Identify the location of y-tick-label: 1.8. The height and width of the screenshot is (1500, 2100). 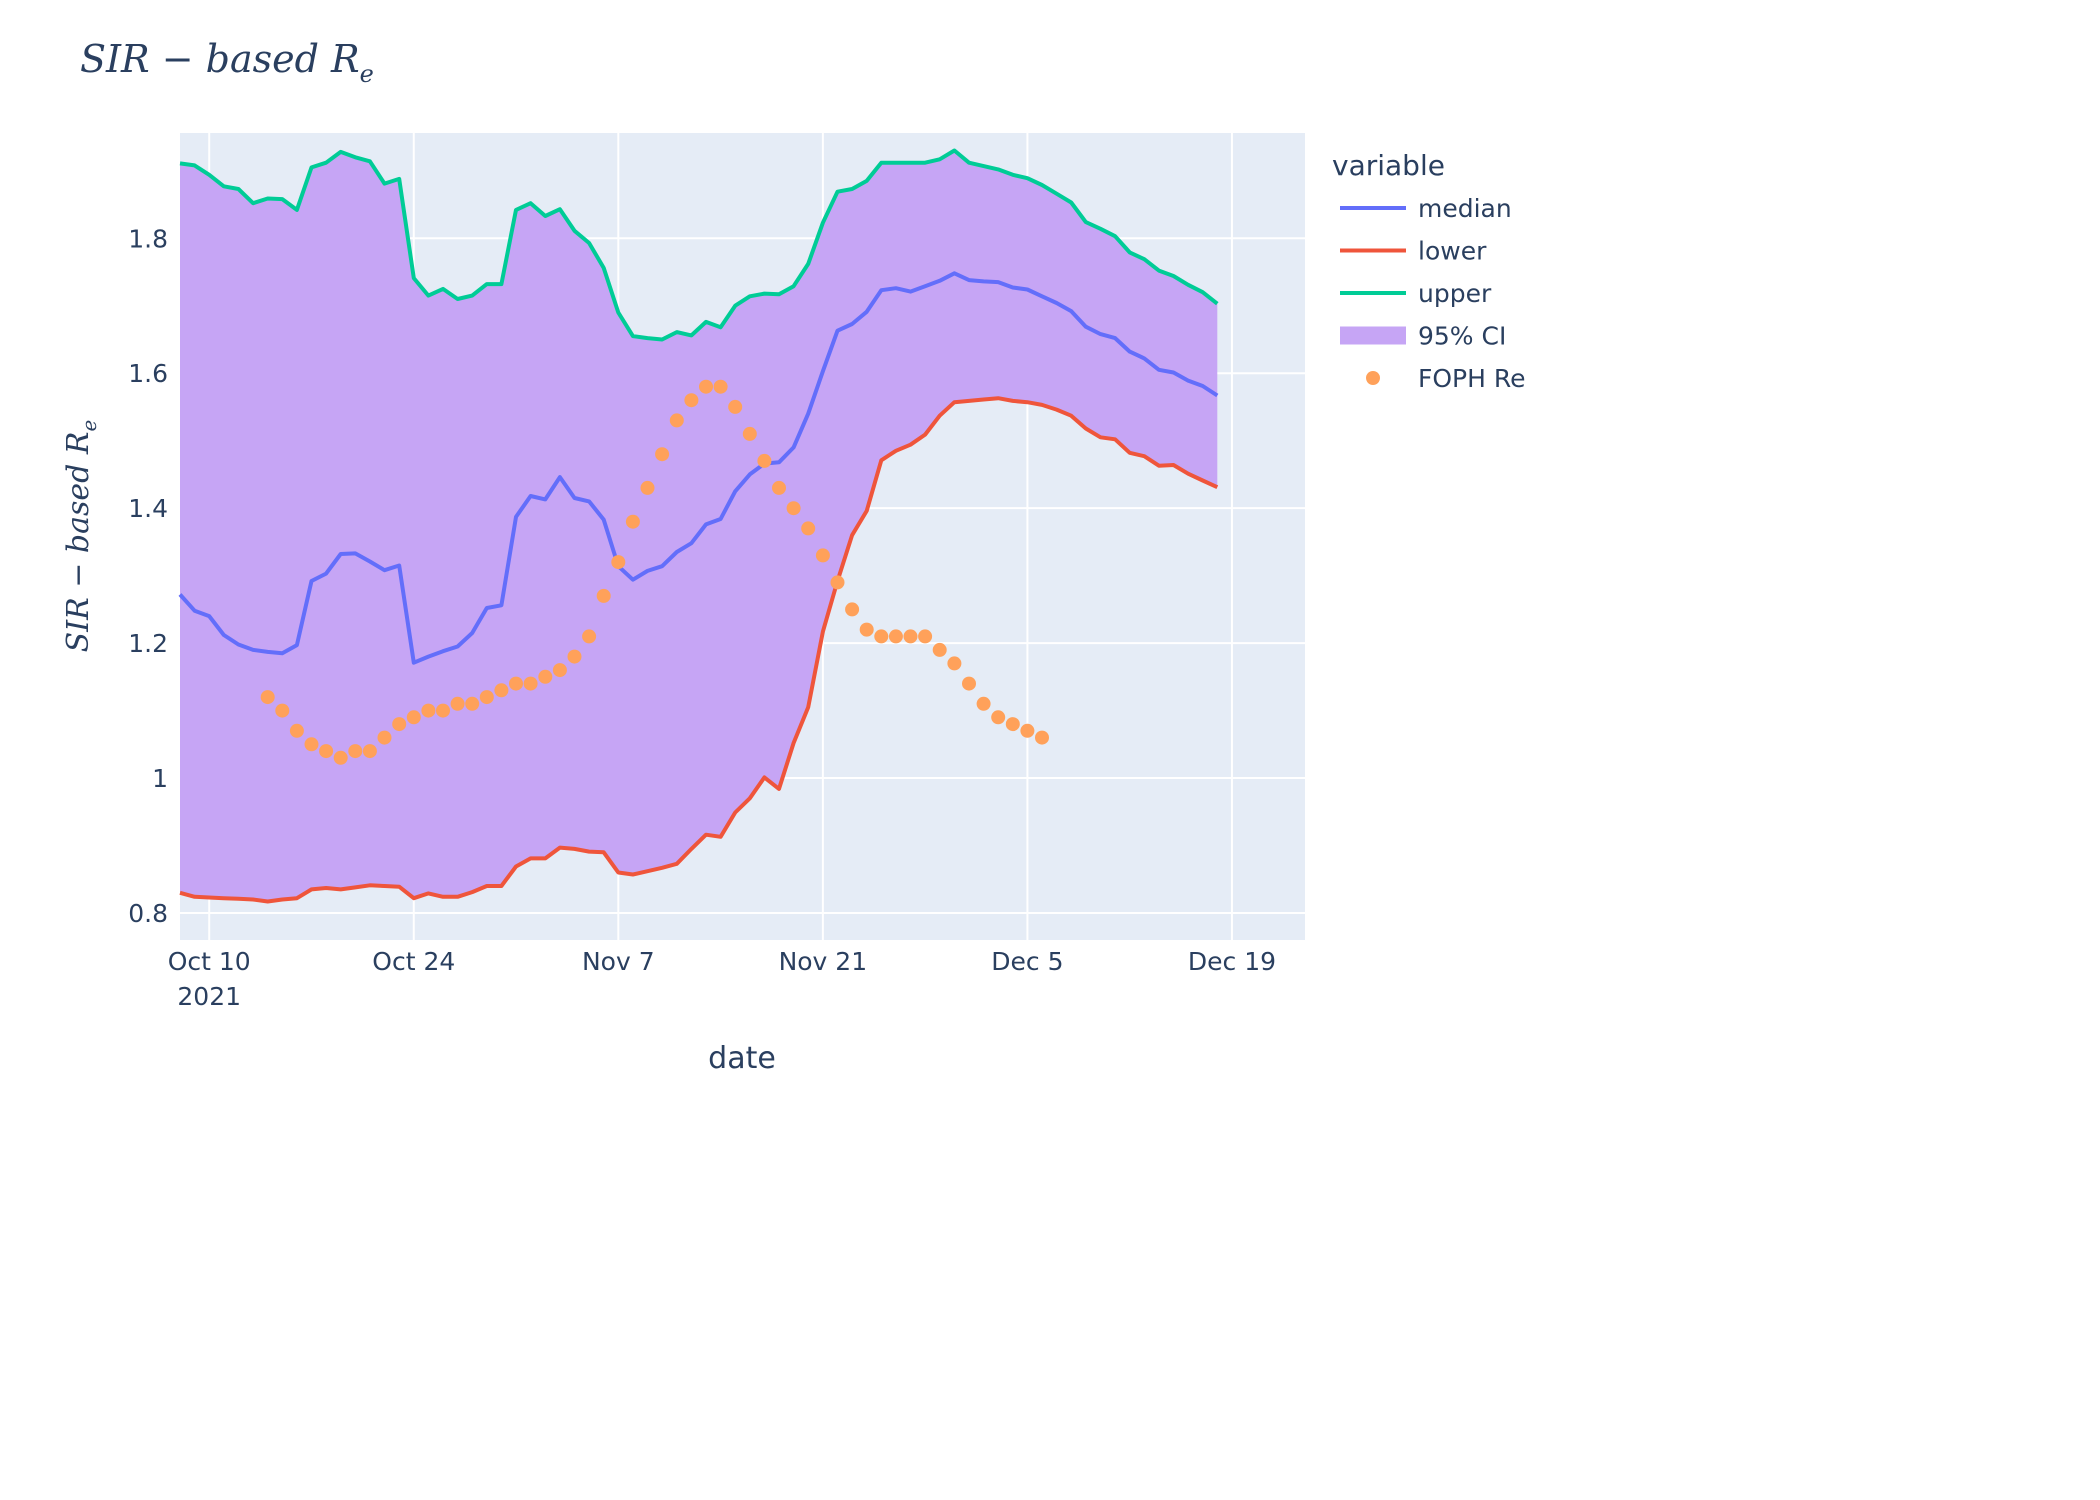
(148, 238).